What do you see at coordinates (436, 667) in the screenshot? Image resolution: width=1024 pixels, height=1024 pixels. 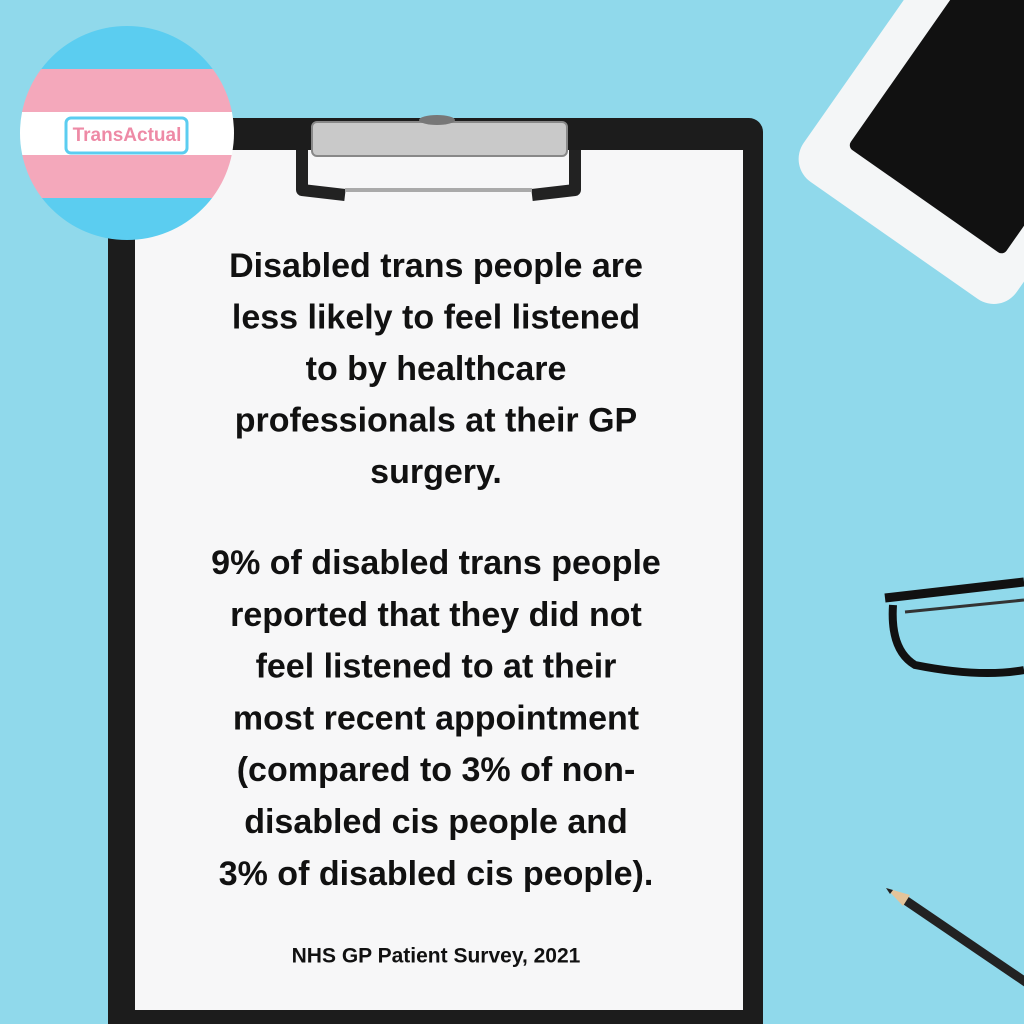 I see `body-line: feel listened to at their` at bounding box center [436, 667].